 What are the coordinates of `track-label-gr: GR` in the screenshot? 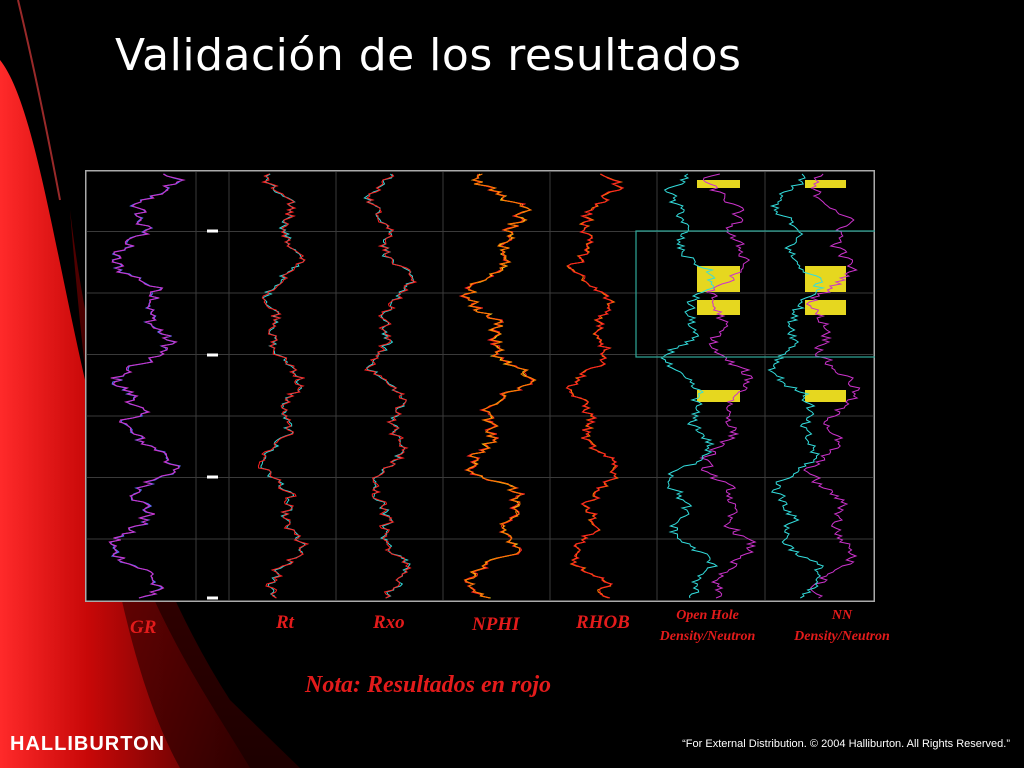 It's located at (143, 627).